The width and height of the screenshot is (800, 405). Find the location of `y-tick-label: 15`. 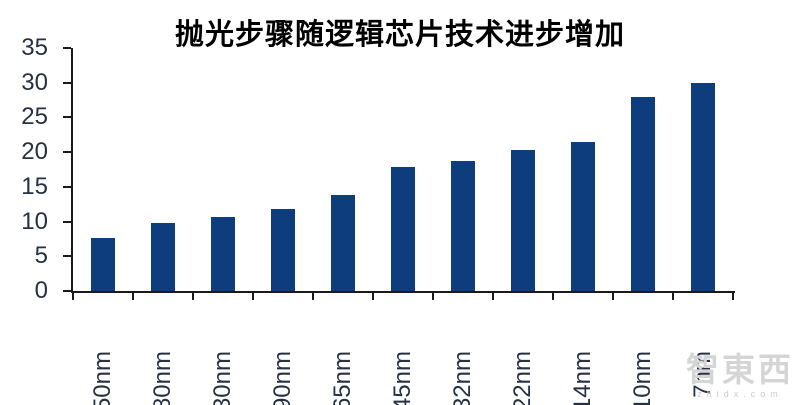

y-tick-label: 15 is located at coordinates (34, 186).